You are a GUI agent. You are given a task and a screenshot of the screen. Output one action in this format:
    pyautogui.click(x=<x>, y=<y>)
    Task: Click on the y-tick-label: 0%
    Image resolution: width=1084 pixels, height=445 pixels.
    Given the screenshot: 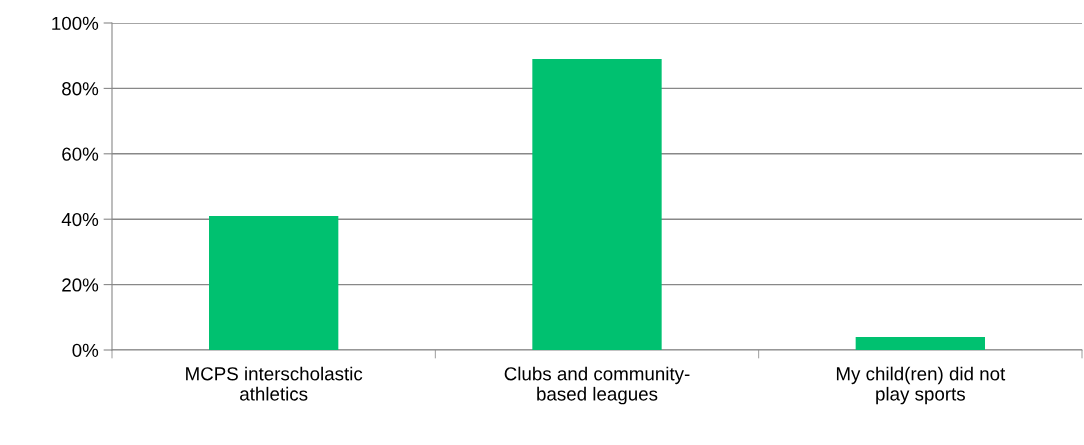 What is the action you would take?
    pyautogui.click(x=85, y=350)
    